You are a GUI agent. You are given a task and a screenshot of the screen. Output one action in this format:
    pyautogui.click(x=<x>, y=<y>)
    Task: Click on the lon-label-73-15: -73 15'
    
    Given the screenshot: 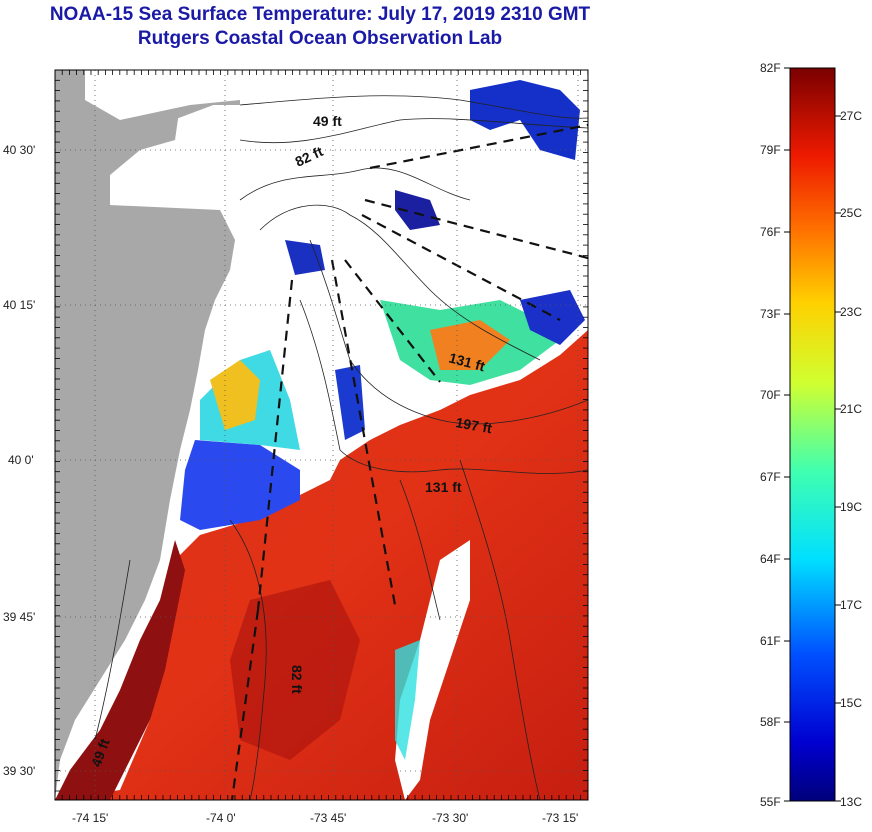 What is the action you would take?
    pyautogui.click(x=560, y=818)
    